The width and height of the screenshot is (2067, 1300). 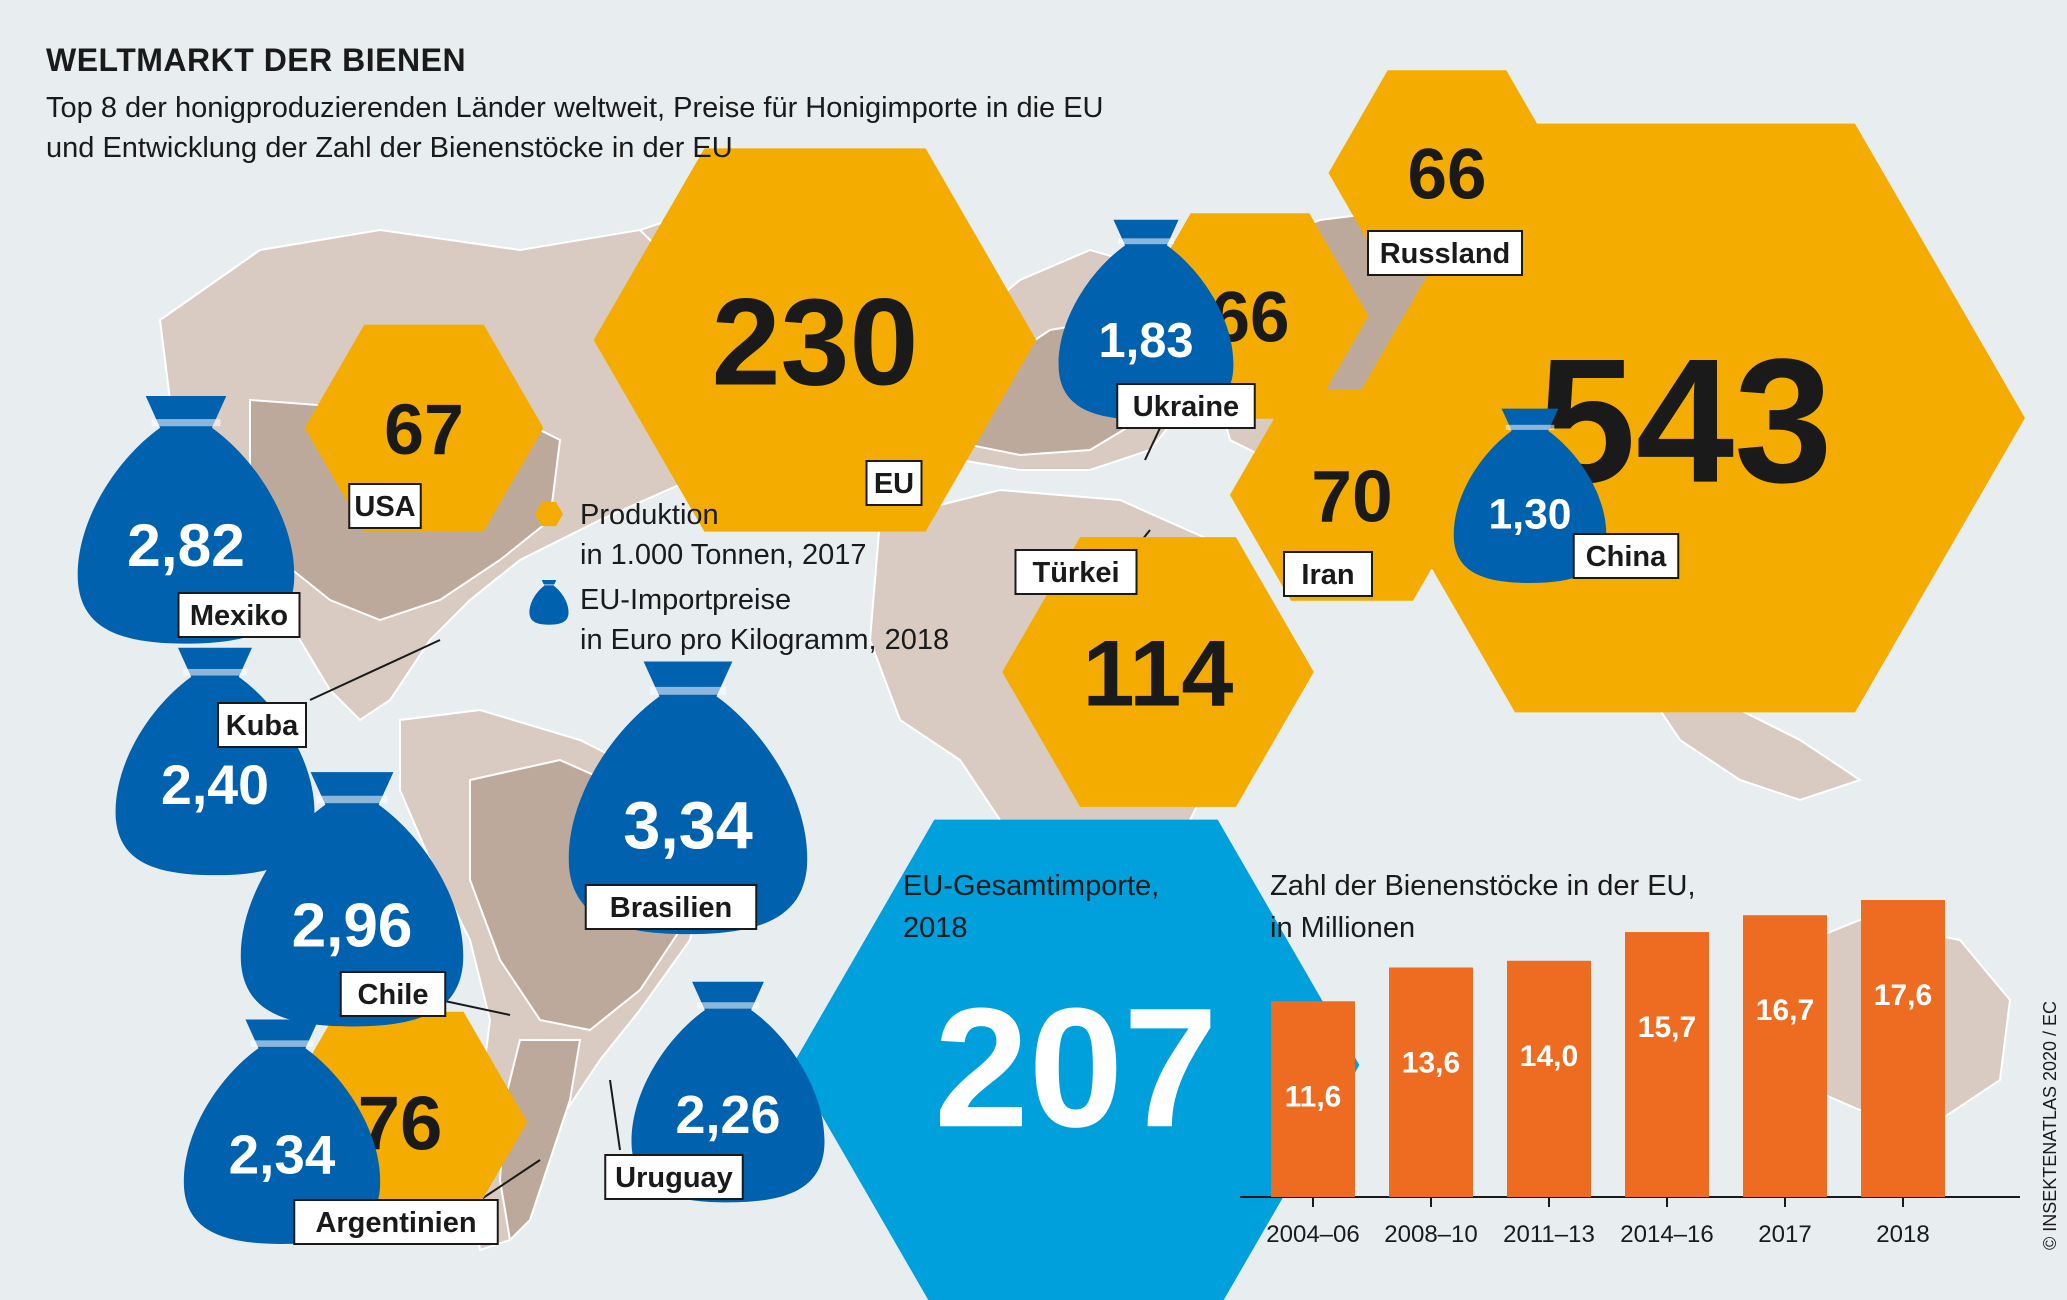 What do you see at coordinates (728, 1005) in the screenshot?
I see `uruguay-bag-tie` at bounding box center [728, 1005].